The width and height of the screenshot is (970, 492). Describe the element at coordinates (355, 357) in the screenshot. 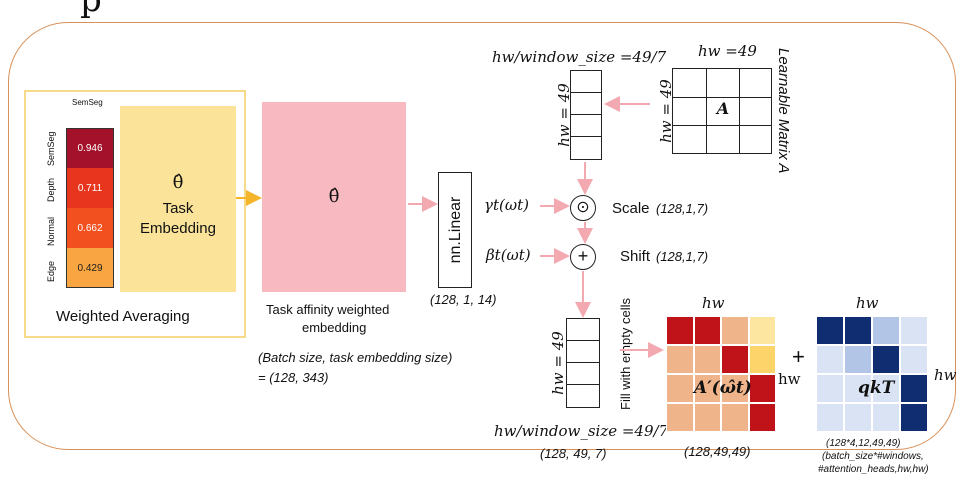

I see `batch-shape-line1: (Batch size, task embedding size)` at that location.